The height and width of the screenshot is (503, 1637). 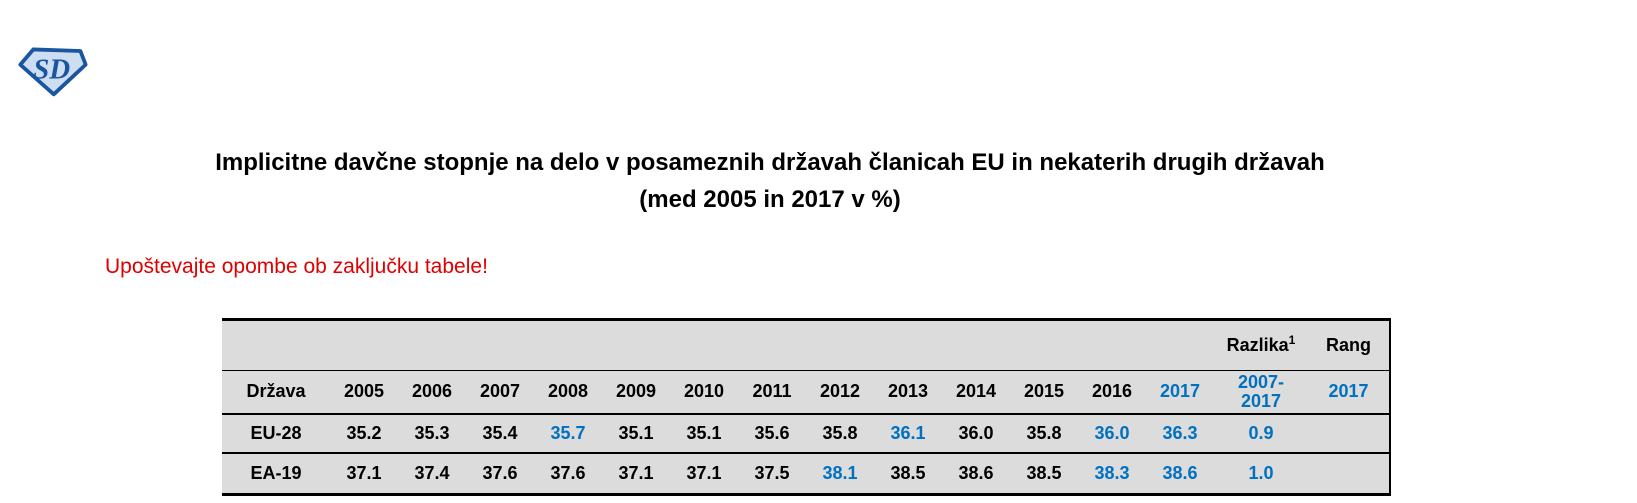 What do you see at coordinates (1112, 392) in the screenshot?
I see `col-header-2016: 2016` at bounding box center [1112, 392].